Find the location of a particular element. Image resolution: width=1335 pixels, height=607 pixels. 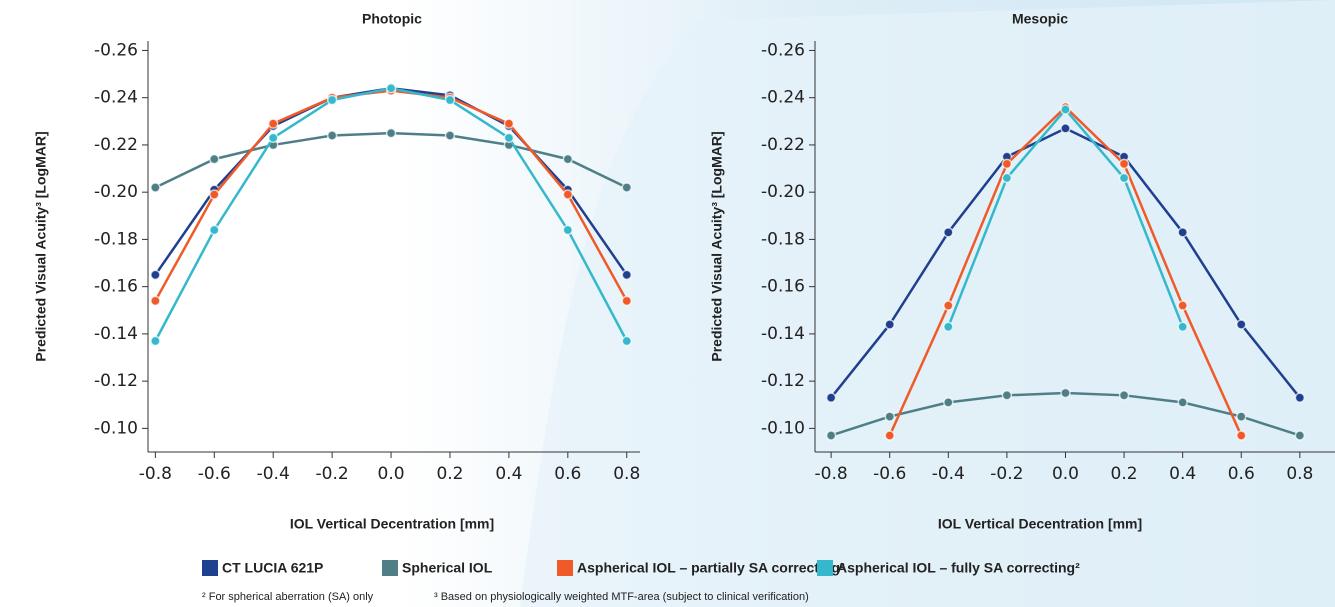

legend-label: Spherical IOL is located at coordinates (447, 568).